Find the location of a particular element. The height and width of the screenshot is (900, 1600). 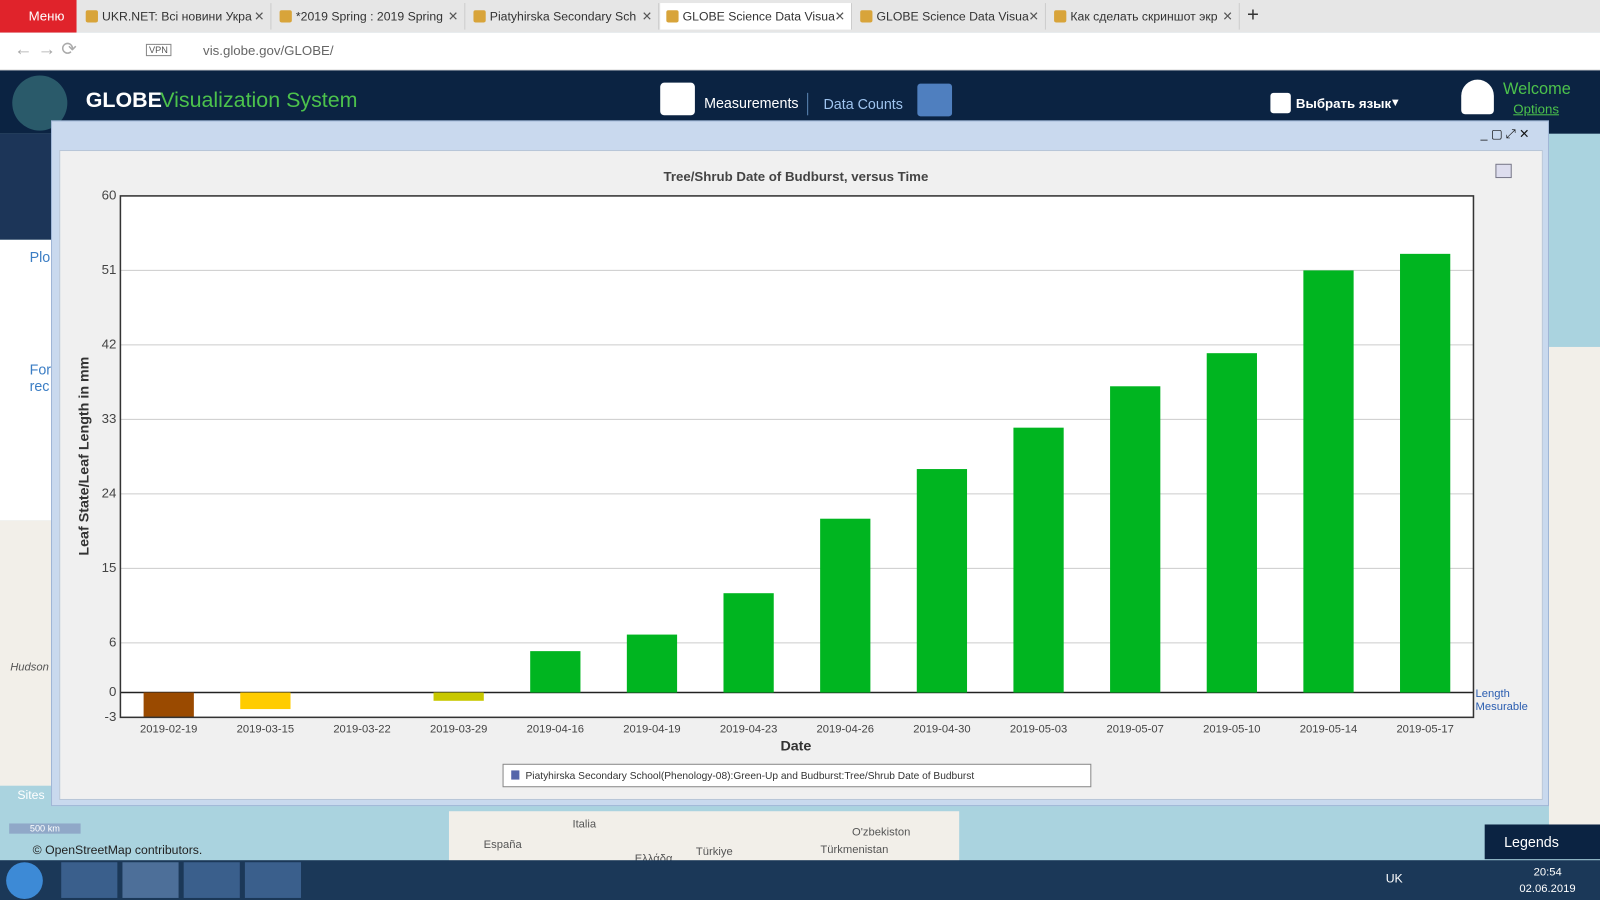

y-tick-label: 33 is located at coordinates (109, 418).